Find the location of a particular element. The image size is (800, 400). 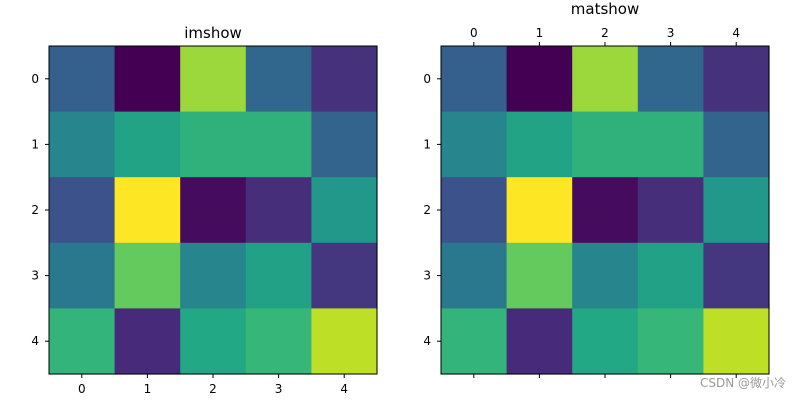

chart1-cell-r2-c2 is located at coordinates (605, 210).